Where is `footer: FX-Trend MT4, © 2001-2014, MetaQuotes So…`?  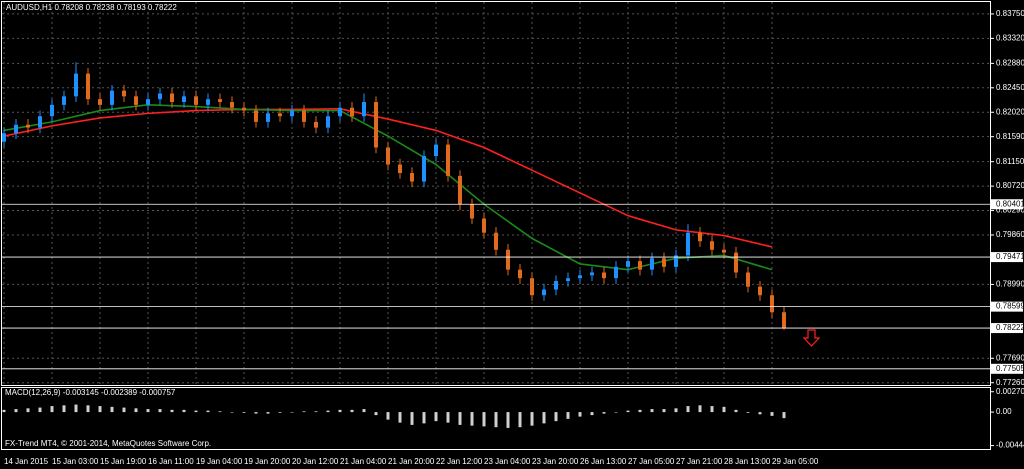
footer: FX-Trend MT4, © 2001-2014, MetaQuotes So… is located at coordinates (108, 443).